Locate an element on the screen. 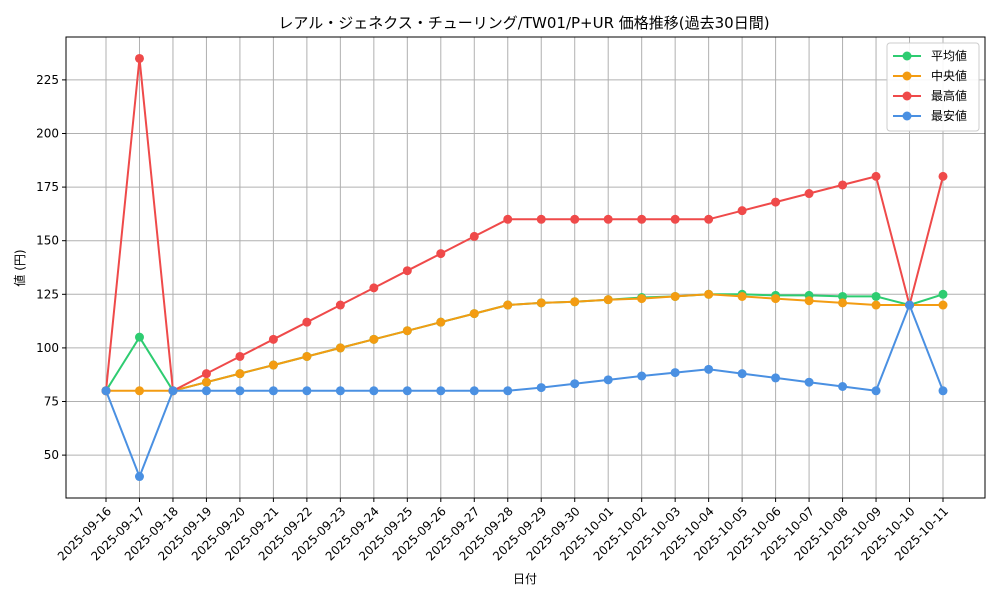  y-tick-label: 100 is located at coordinates (47, 348).